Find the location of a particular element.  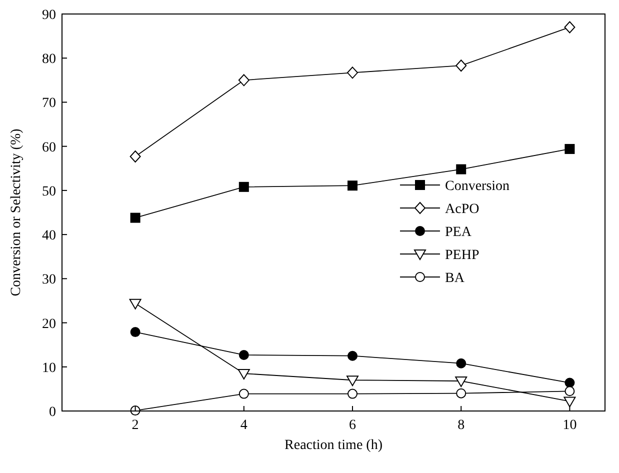

y-tick-label: 80 is located at coordinates (49, 60).